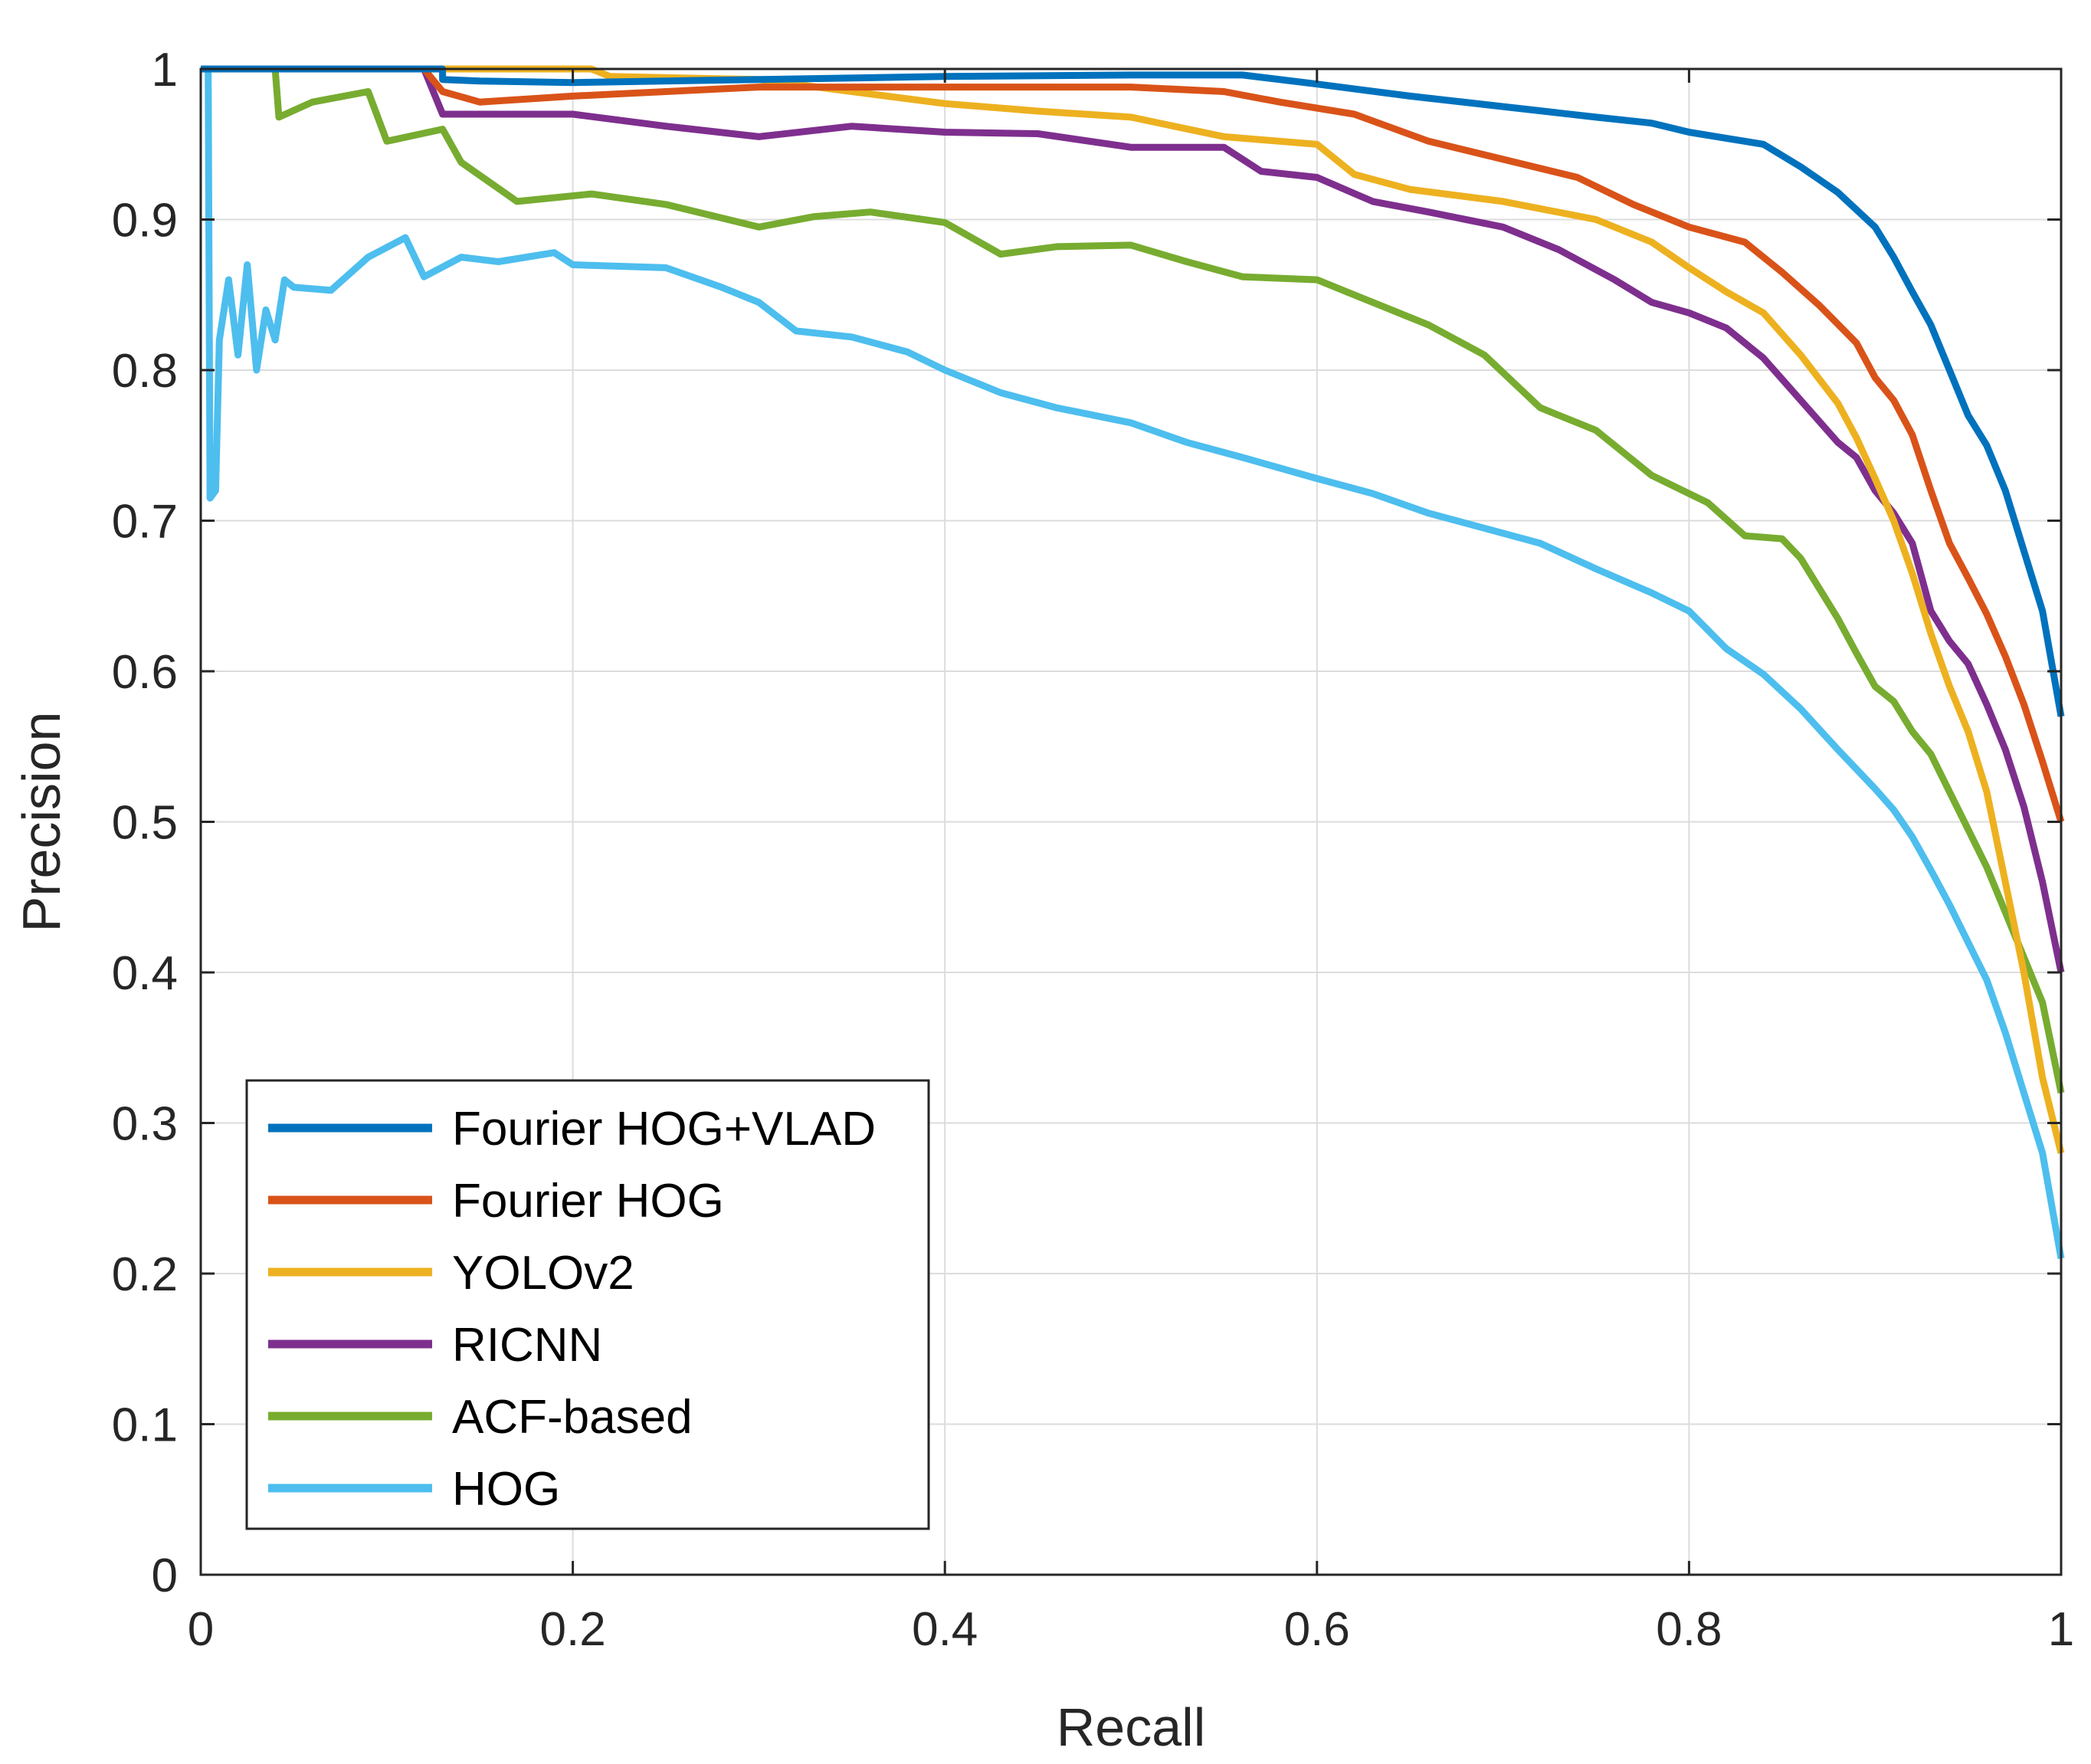 The height and width of the screenshot is (1764, 2091). What do you see at coordinates (201, 1629) in the screenshot?
I see `x-tick-label: 0` at bounding box center [201, 1629].